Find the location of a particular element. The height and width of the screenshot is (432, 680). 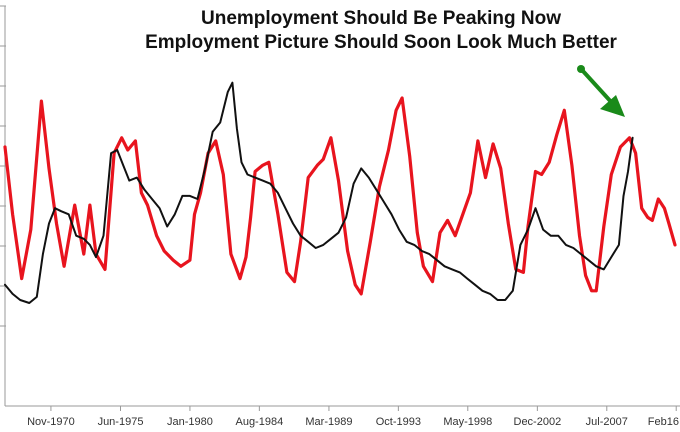

title-line-1: Unemployment Should Be Peaking Now is located at coordinates (381, 18).